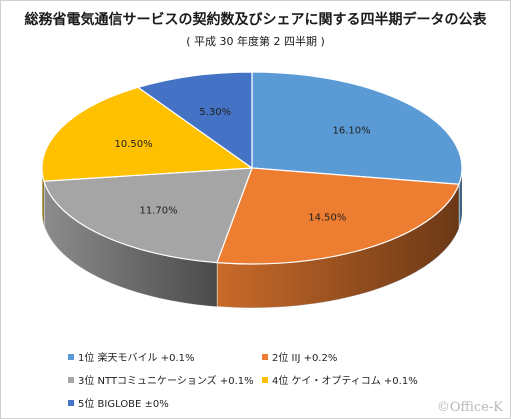 The width and height of the screenshot is (511, 419). I want to click on legend-item-3: 3位 NTTコミュニケーションズ +0.1%, so click(161, 379).